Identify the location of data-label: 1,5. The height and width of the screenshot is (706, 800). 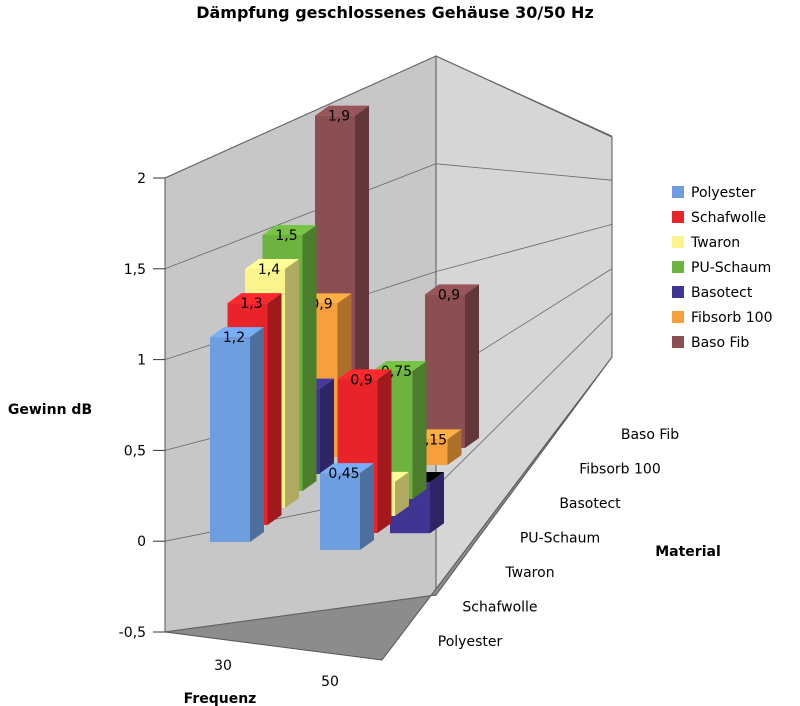
(286, 236).